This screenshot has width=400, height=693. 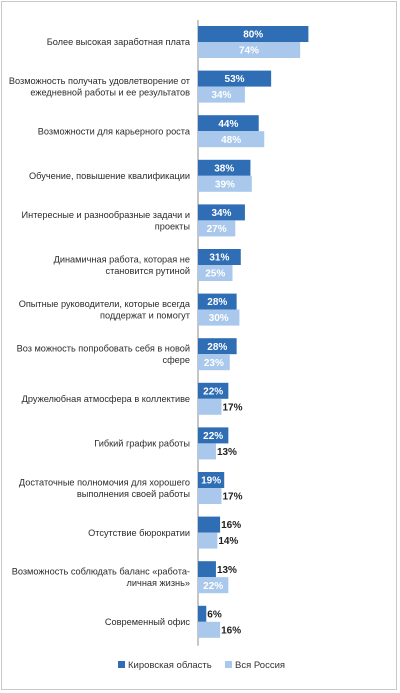 What do you see at coordinates (231, 525) in the screenshot?
I see `value-label-kirov: 16%` at bounding box center [231, 525].